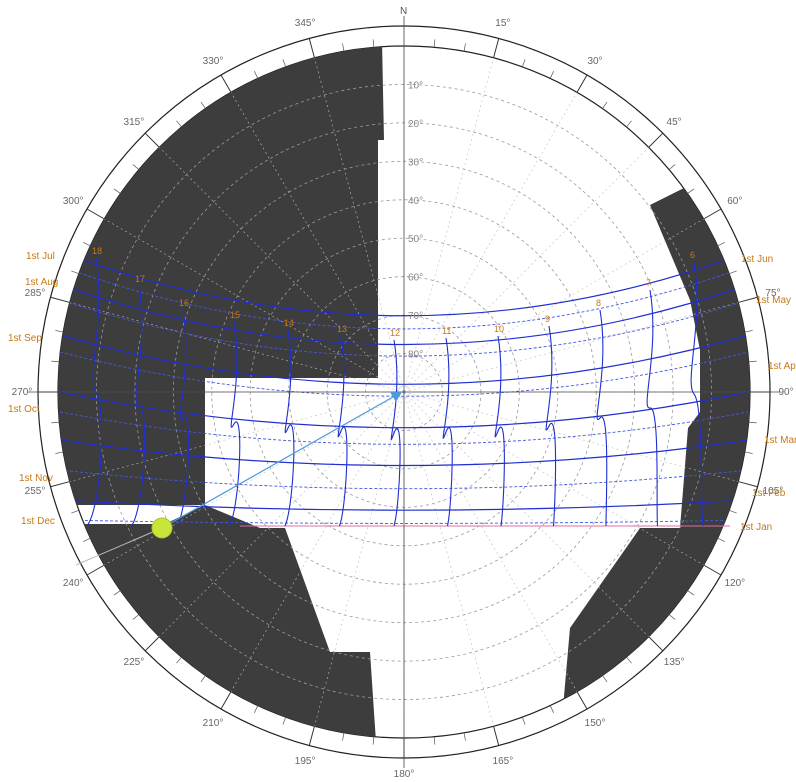  I want to click on azimuth-label-240: 240°, so click(73, 583).